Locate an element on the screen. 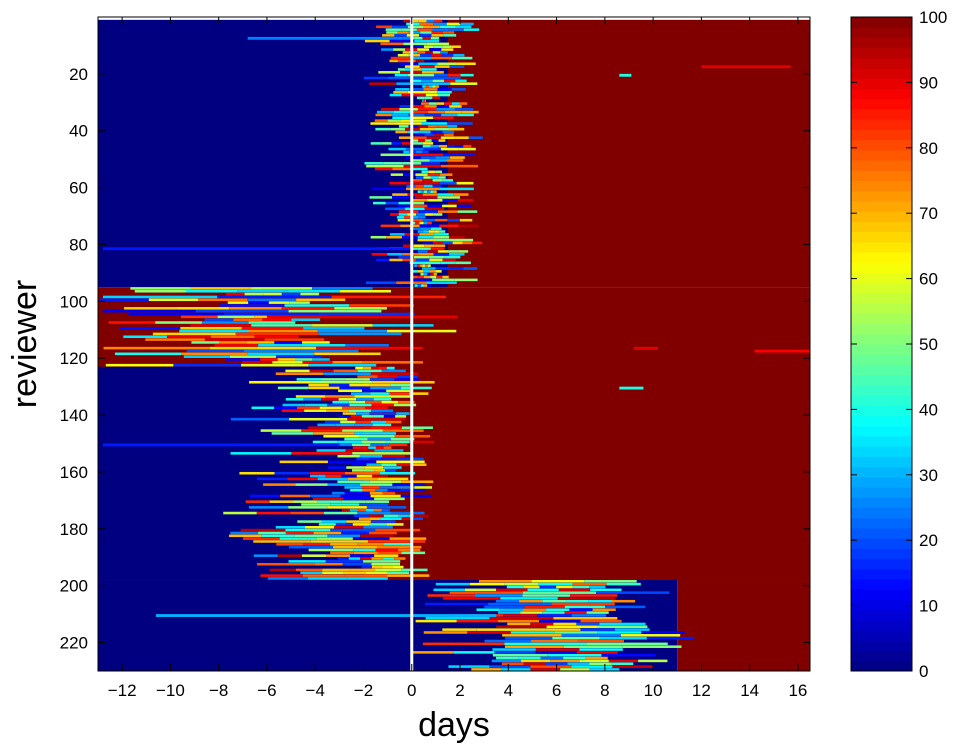 This screenshot has width=956, height=753. colorbar-tick-label: 0 is located at coordinates (923, 671).